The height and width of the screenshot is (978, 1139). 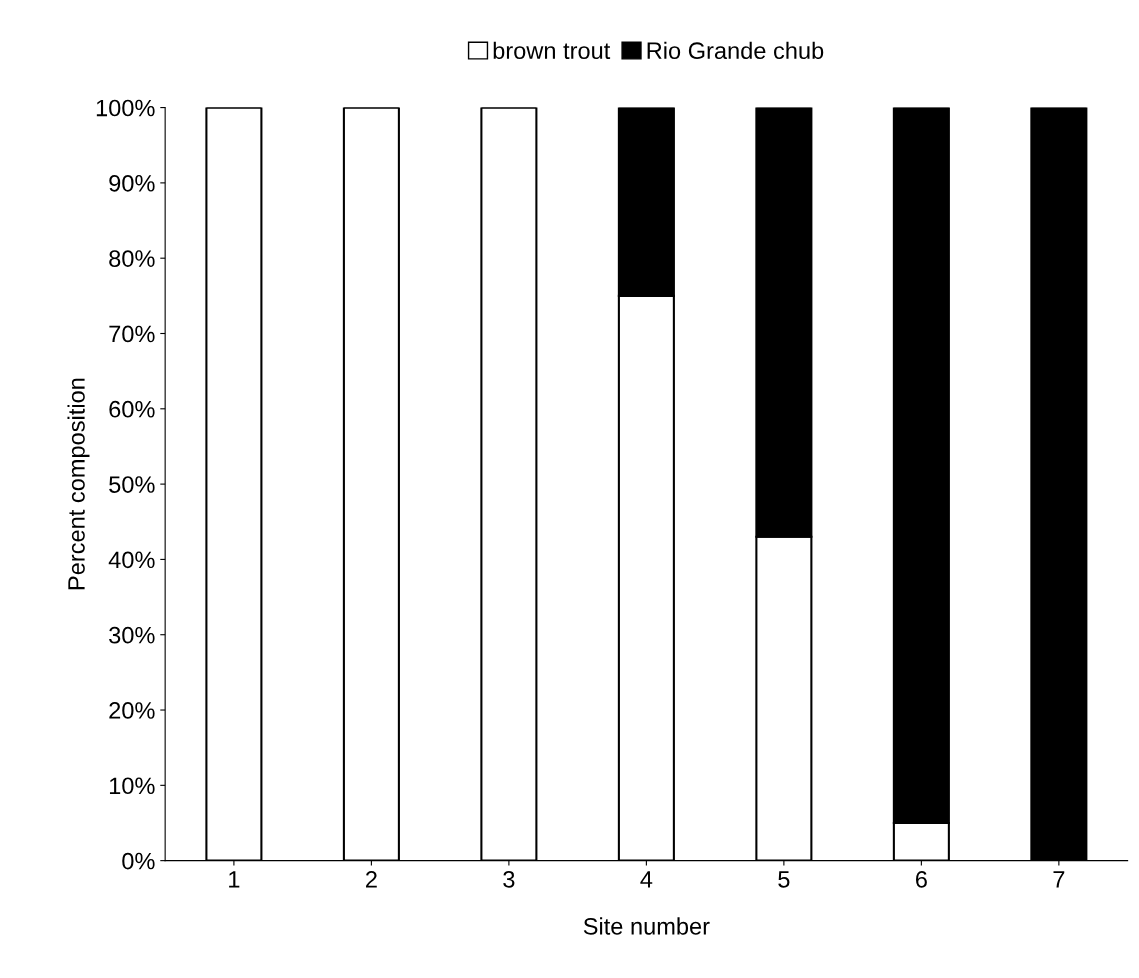 I want to click on y-tick-label: 50%, so click(x=132, y=484).